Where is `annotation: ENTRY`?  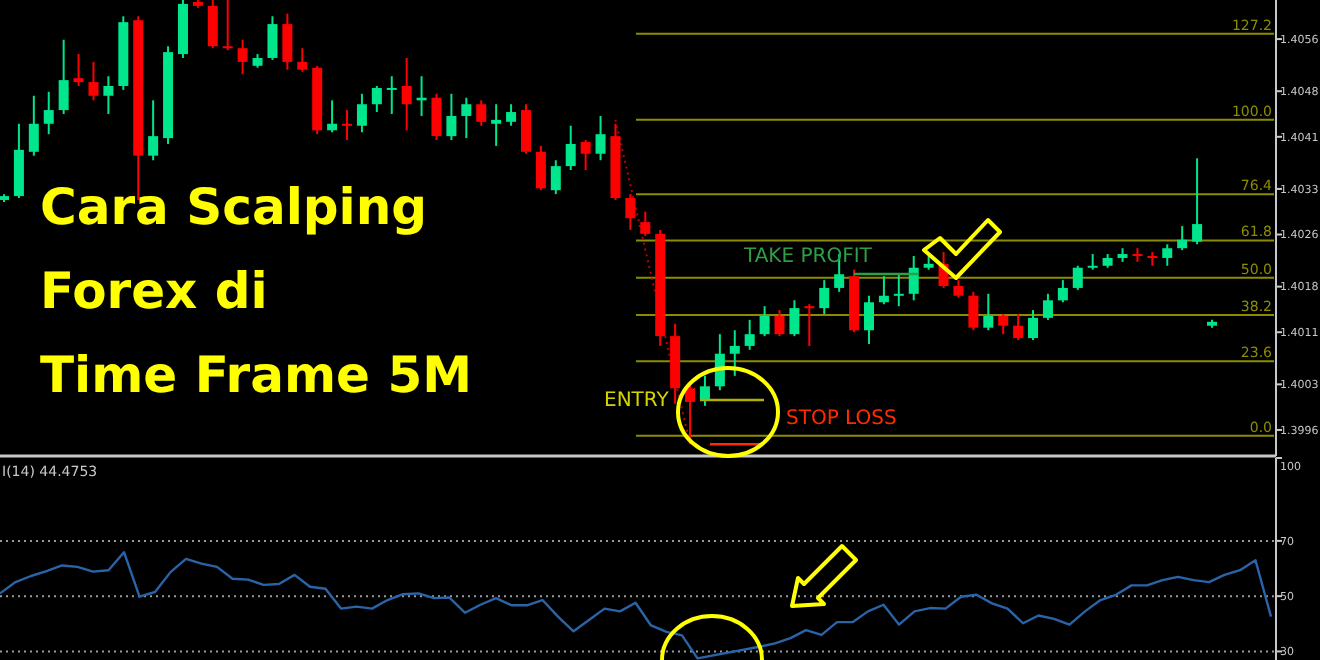
annotation: ENTRY is located at coordinates (637, 401).